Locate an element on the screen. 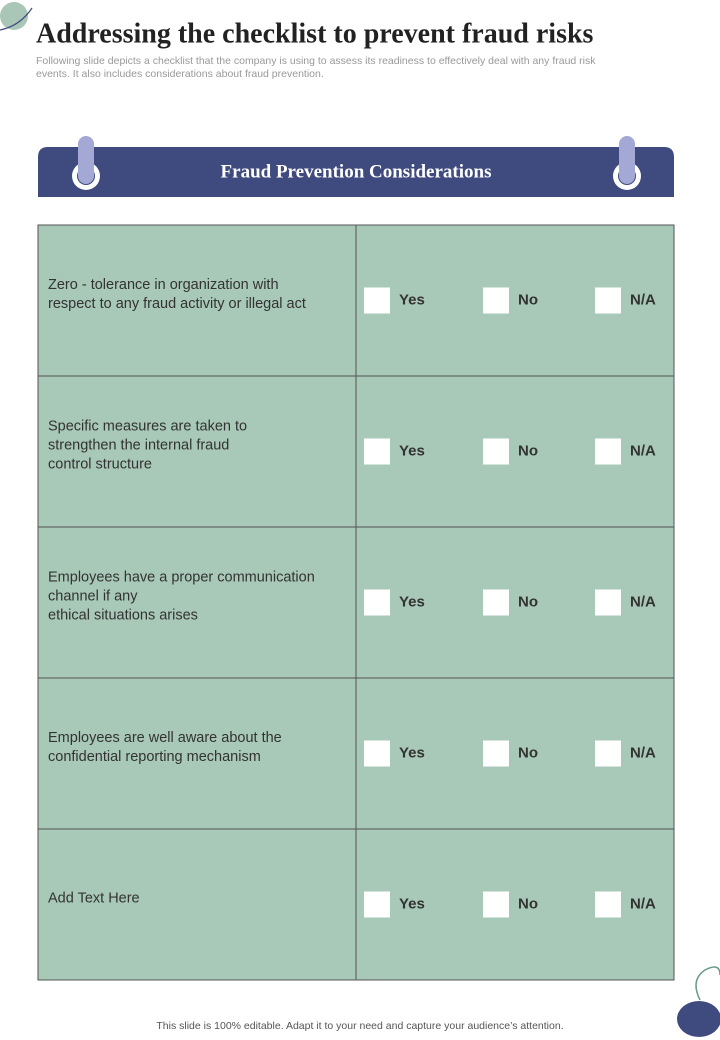 The image size is (720, 1040). row-text: strengthen the internal fraud is located at coordinates (138, 445).